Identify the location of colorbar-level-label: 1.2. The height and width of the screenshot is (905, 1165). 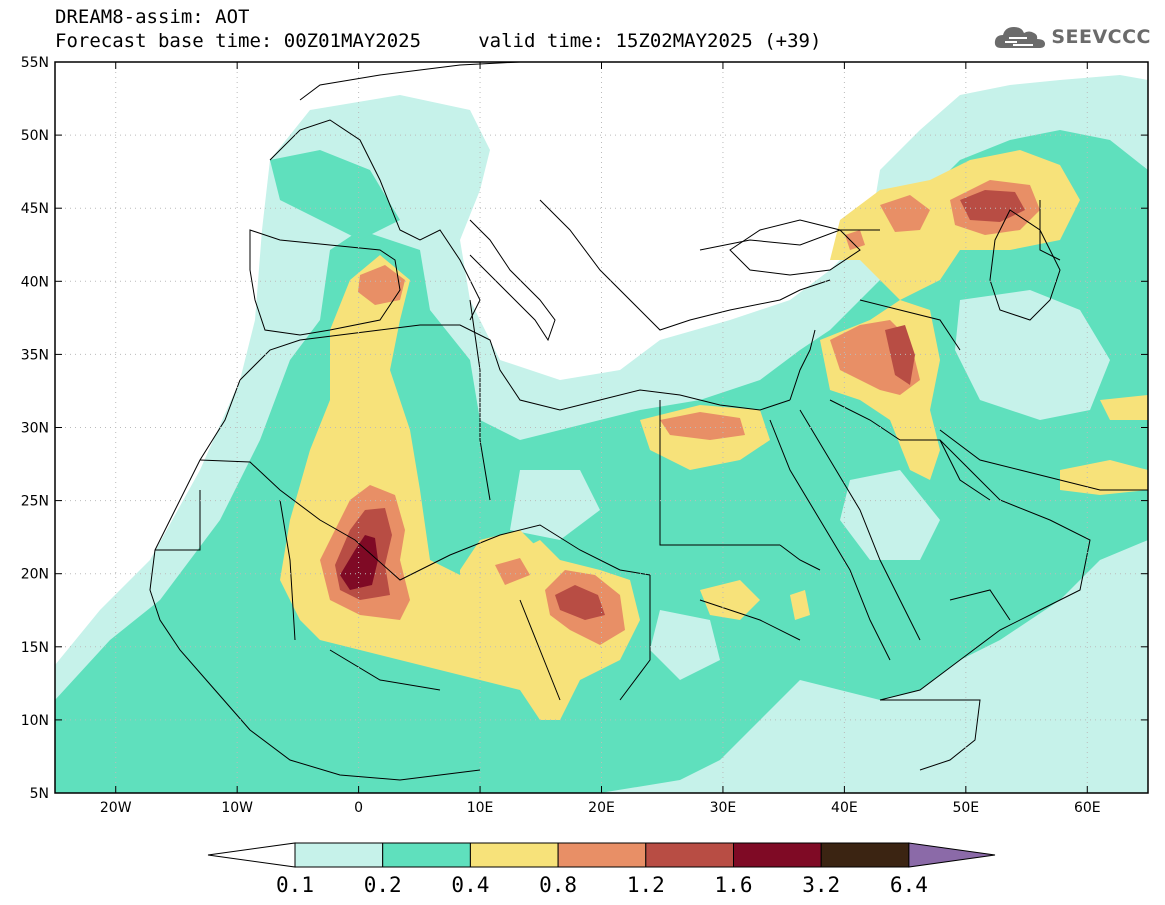
(646, 885).